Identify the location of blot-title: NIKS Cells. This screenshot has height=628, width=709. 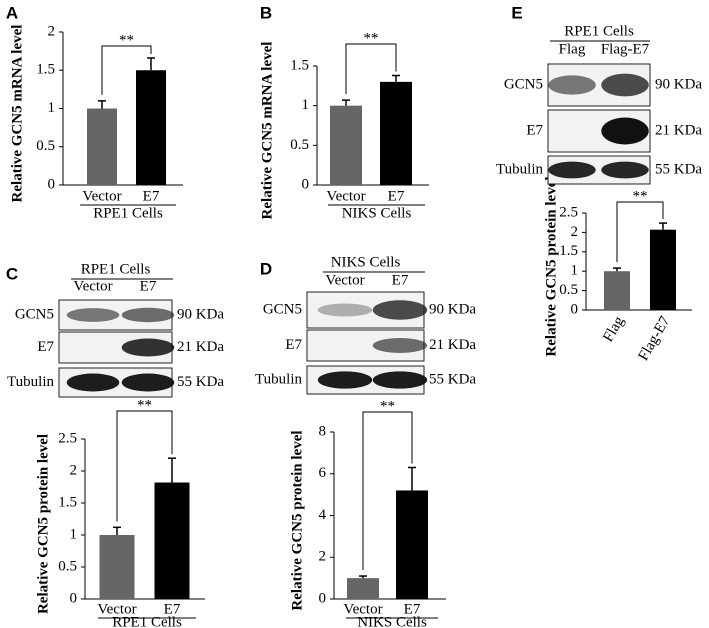
(366, 262).